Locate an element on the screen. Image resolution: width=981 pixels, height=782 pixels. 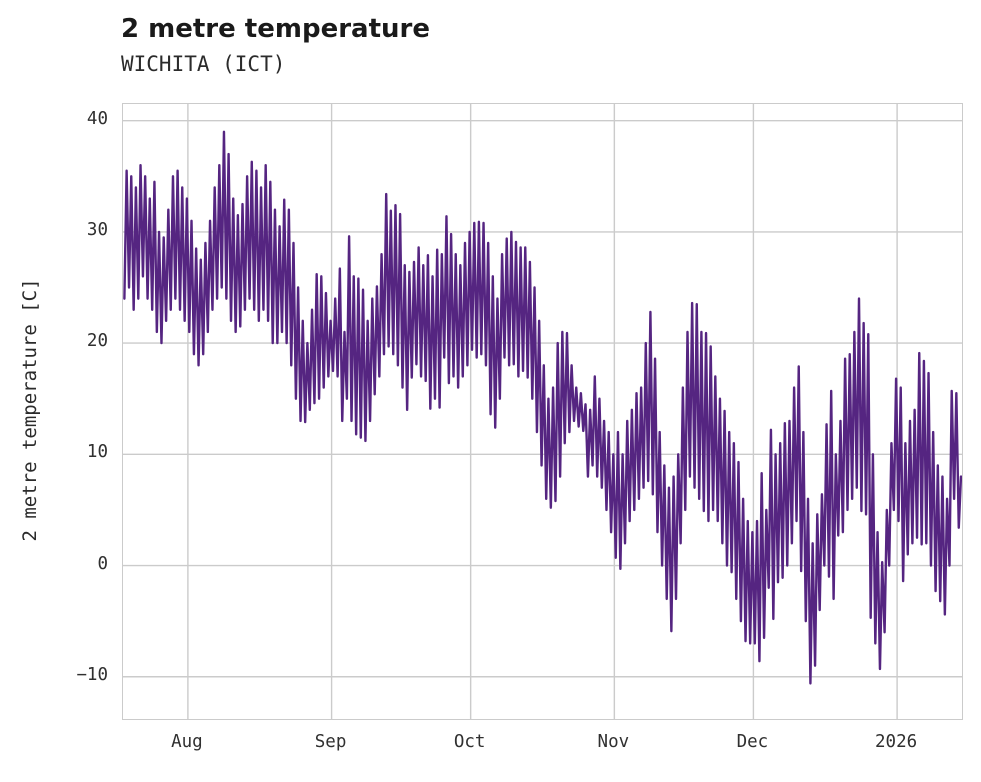
y-tick-label: 40 is located at coordinates (97, 118).